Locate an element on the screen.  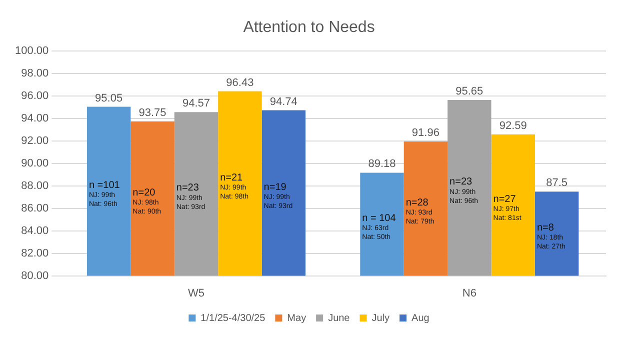
y-tick-label: 80.00 is located at coordinates (35, 276).